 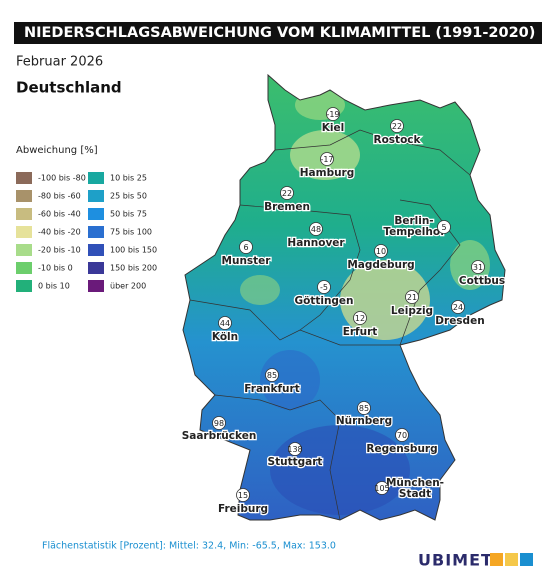 I want to click on region: Deutschland, so click(x=69, y=88).